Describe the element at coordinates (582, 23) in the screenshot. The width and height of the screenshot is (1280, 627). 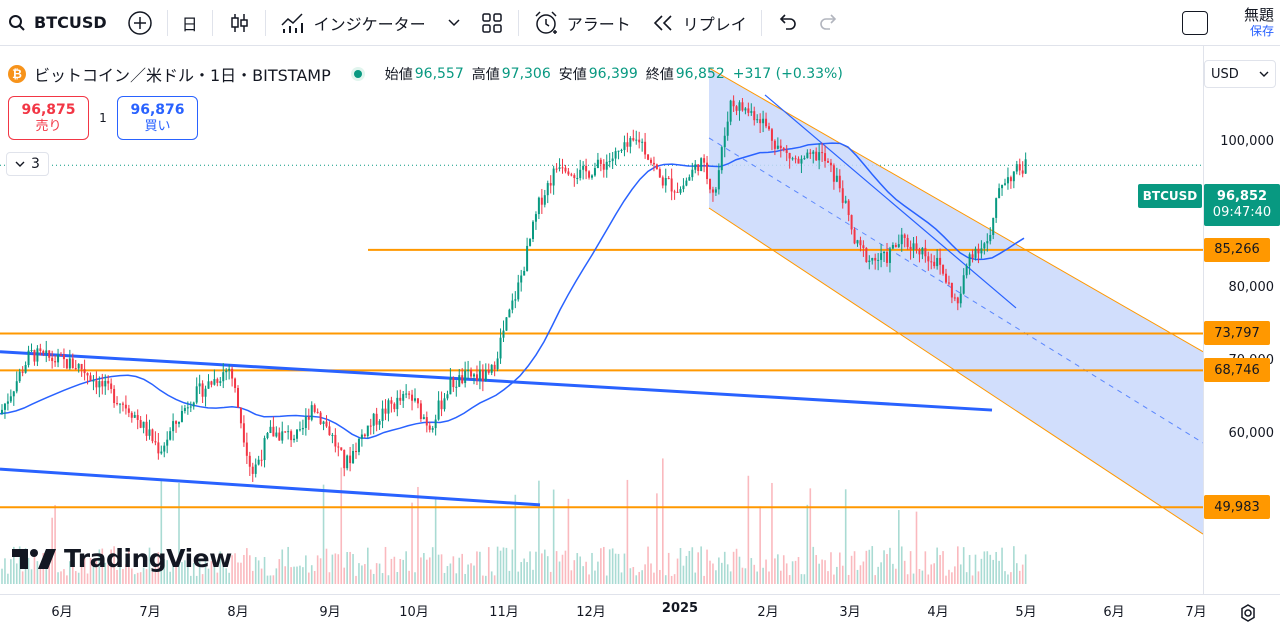
I see `alert-button: アラート` at that location.